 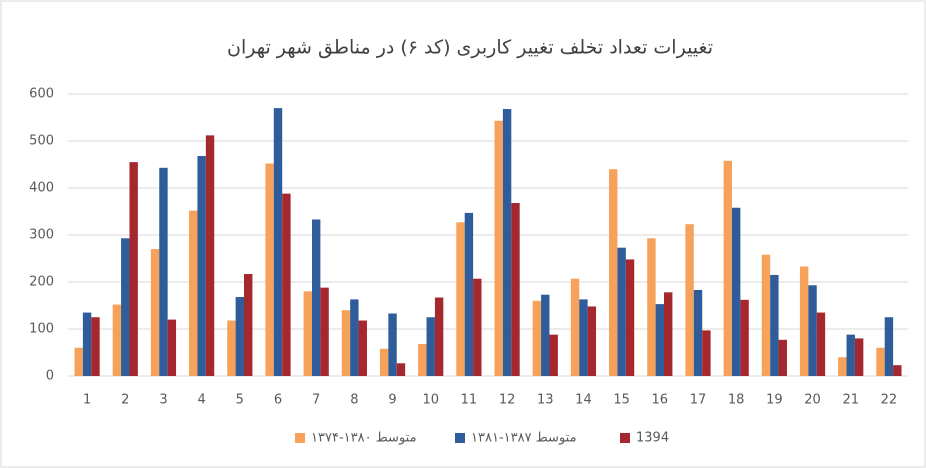 I want to click on x-tick-label: 1, so click(x=87, y=400).